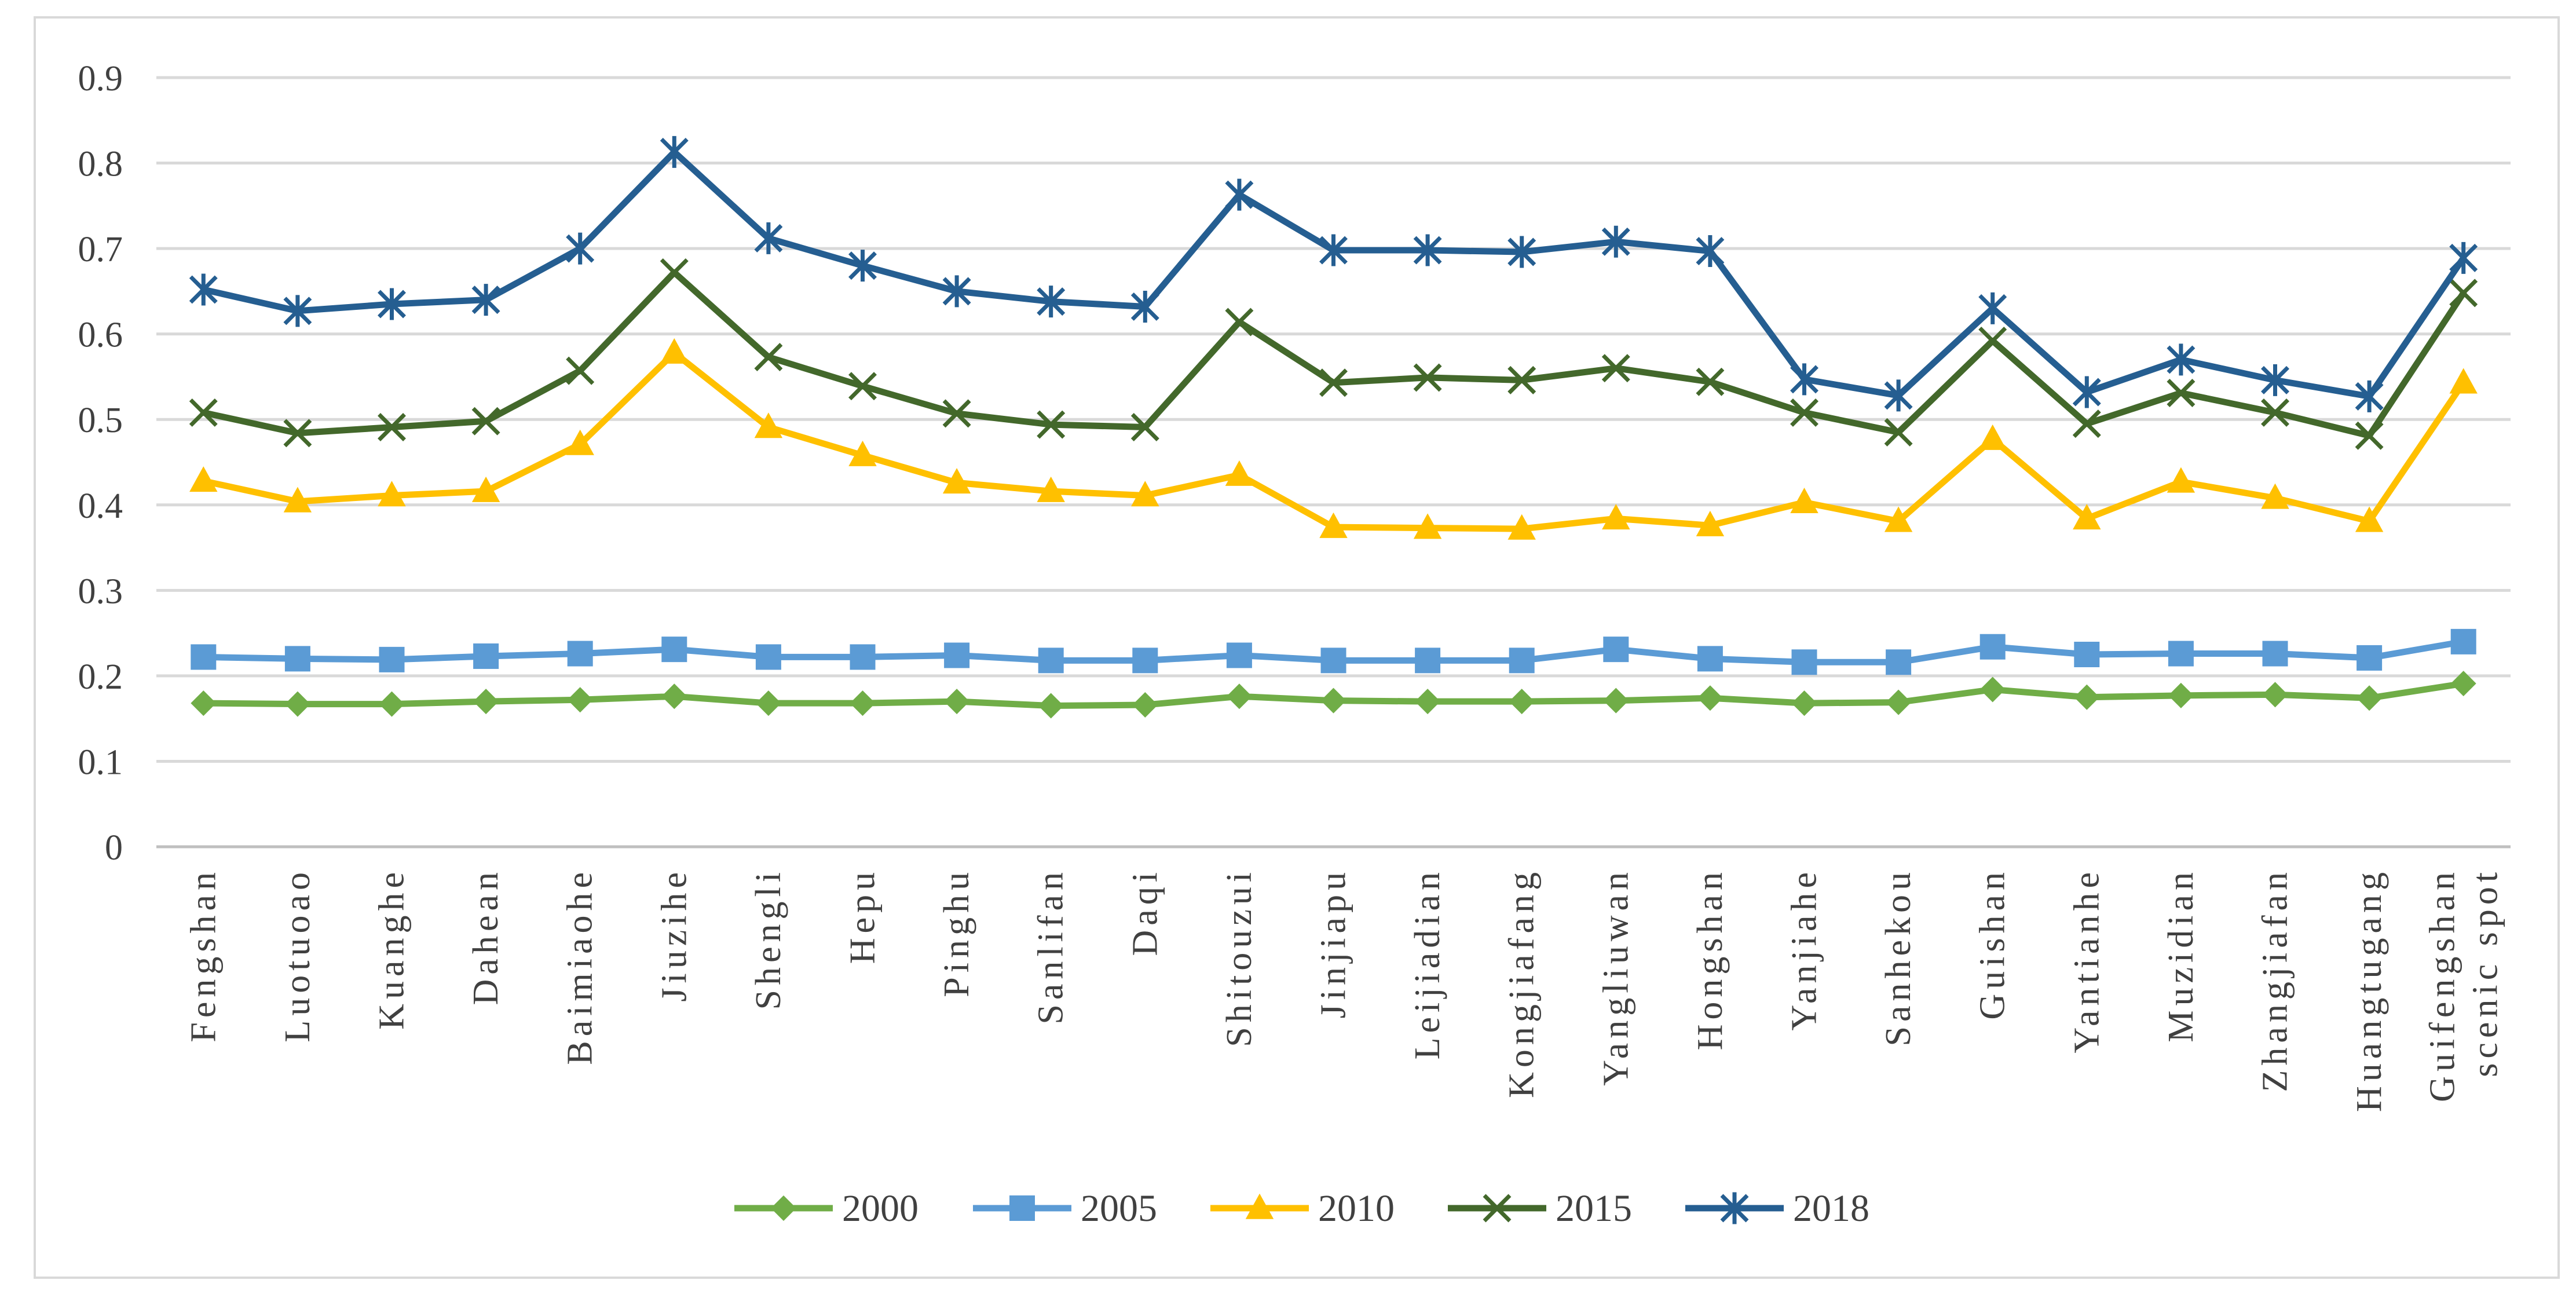 Image resolution: width=2576 pixels, height=1302 pixels. What do you see at coordinates (100, 335) in the screenshot?
I see `y-tick-label: 0.6` at bounding box center [100, 335].